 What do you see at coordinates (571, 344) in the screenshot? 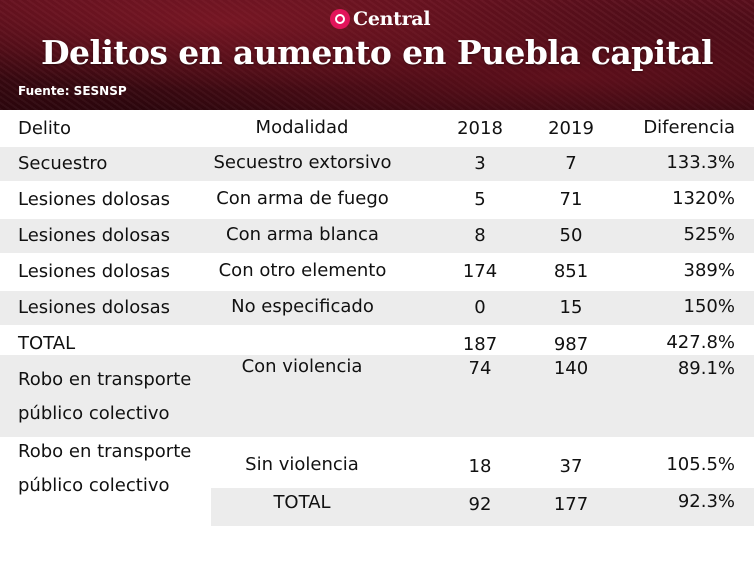
I see `total-2019: 987` at bounding box center [571, 344].